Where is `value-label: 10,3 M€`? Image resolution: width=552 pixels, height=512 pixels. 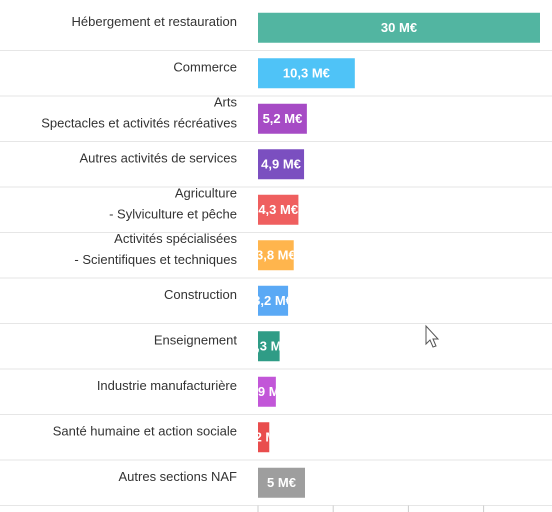
value-label: 10,3 M€ is located at coordinates (306, 73).